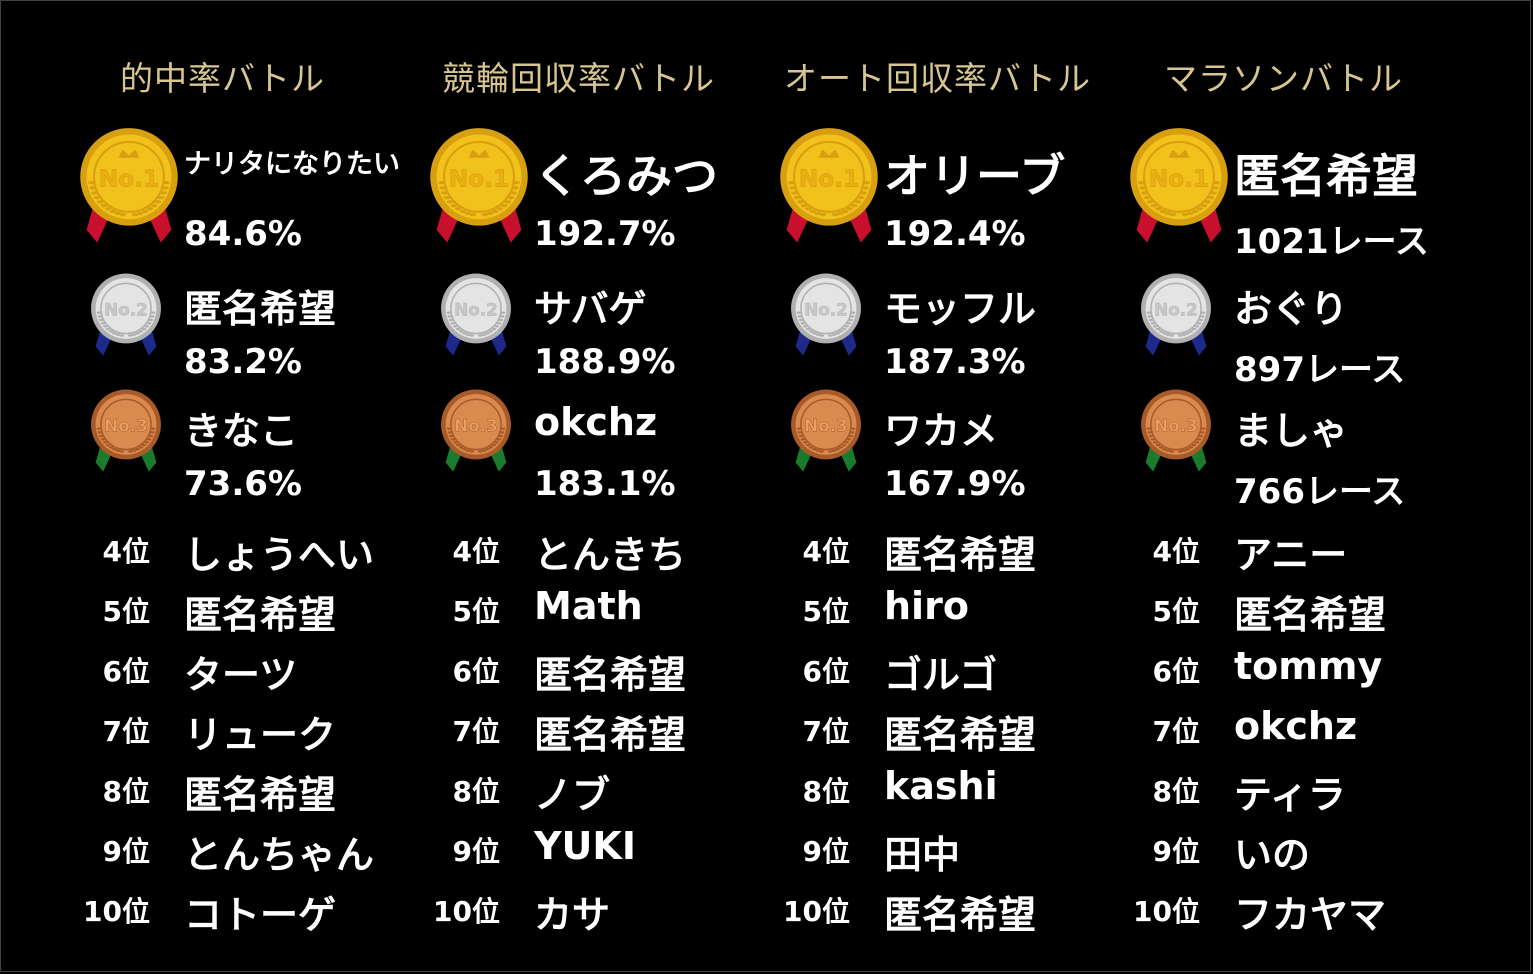  Describe the element at coordinates (937, 78) in the screenshot. I see `auto-return-battle-title: オート回収率バトル` at that location.